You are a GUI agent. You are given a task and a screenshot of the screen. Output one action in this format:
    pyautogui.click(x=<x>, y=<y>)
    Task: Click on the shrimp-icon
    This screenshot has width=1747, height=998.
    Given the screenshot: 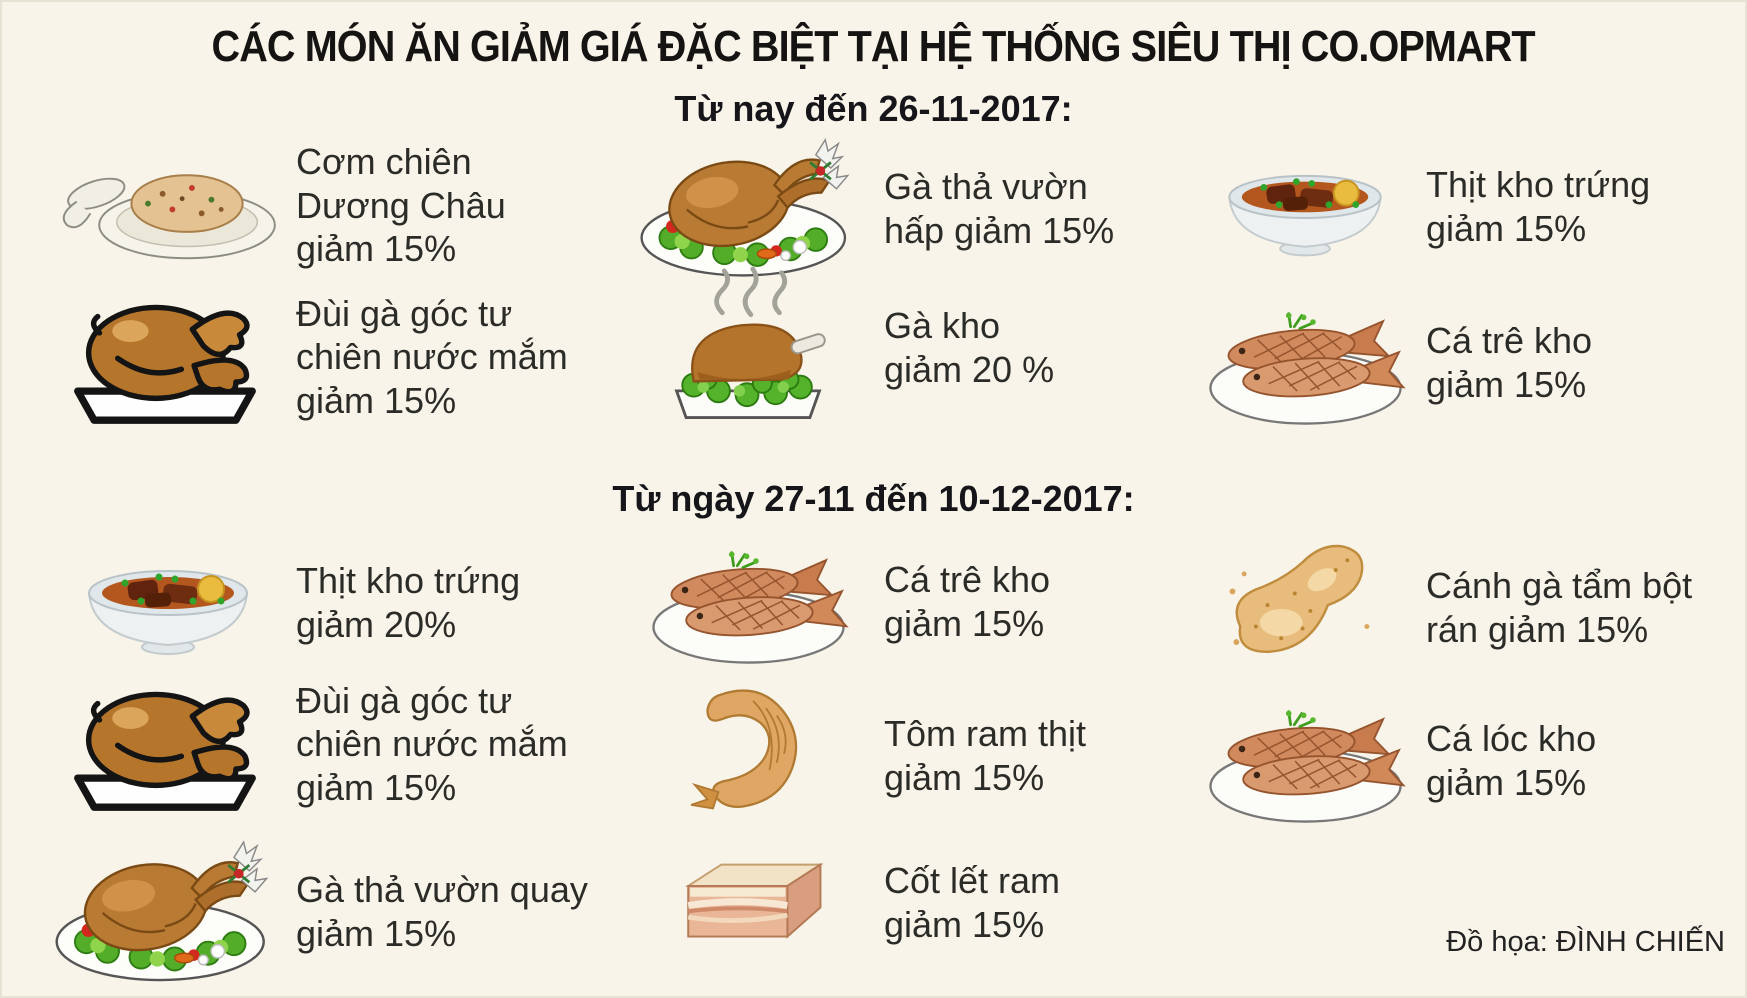 What is the action you would take?
    pyautogui.click(x=748, y=756)
    